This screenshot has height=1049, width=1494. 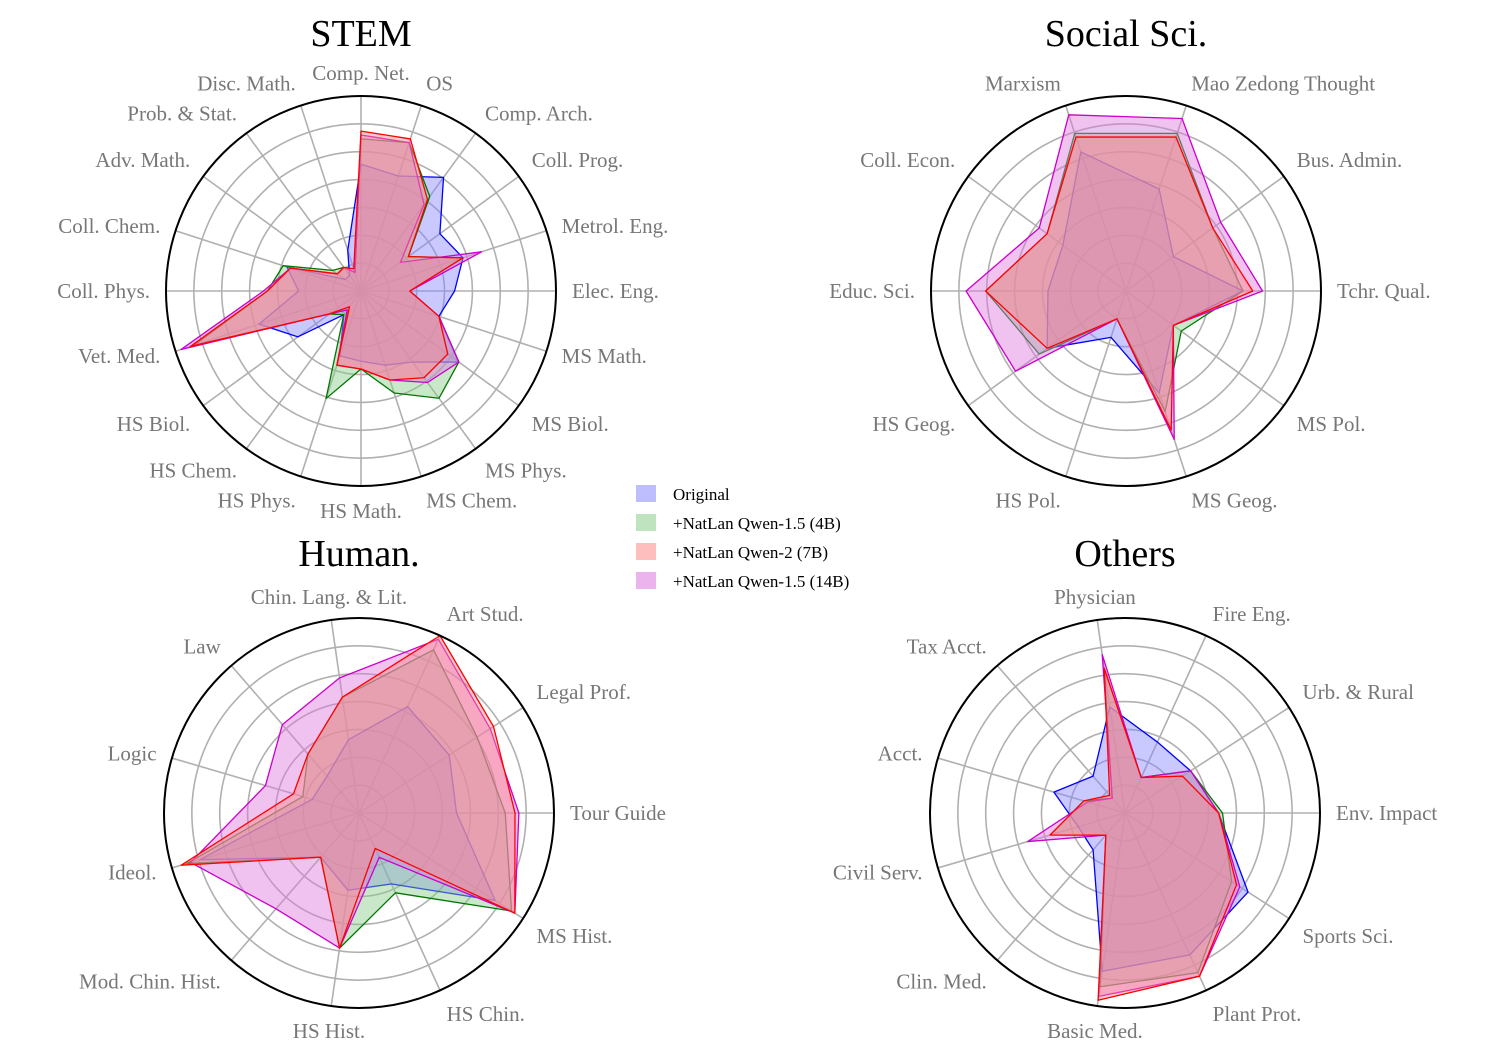 What do you see at coordinates (182, 113) in the screenshot?
I see `axis-label-prob-stat: Prob. & Stat.` at bounding box center [182, 113].